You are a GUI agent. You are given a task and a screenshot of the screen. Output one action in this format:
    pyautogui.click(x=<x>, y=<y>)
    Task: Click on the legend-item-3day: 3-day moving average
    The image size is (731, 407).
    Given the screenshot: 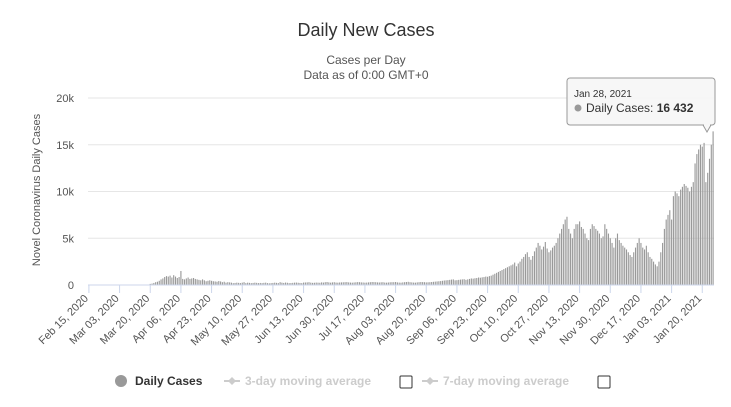 What is the action you would take?
    pyautogui.click(x=318, y=381)
    